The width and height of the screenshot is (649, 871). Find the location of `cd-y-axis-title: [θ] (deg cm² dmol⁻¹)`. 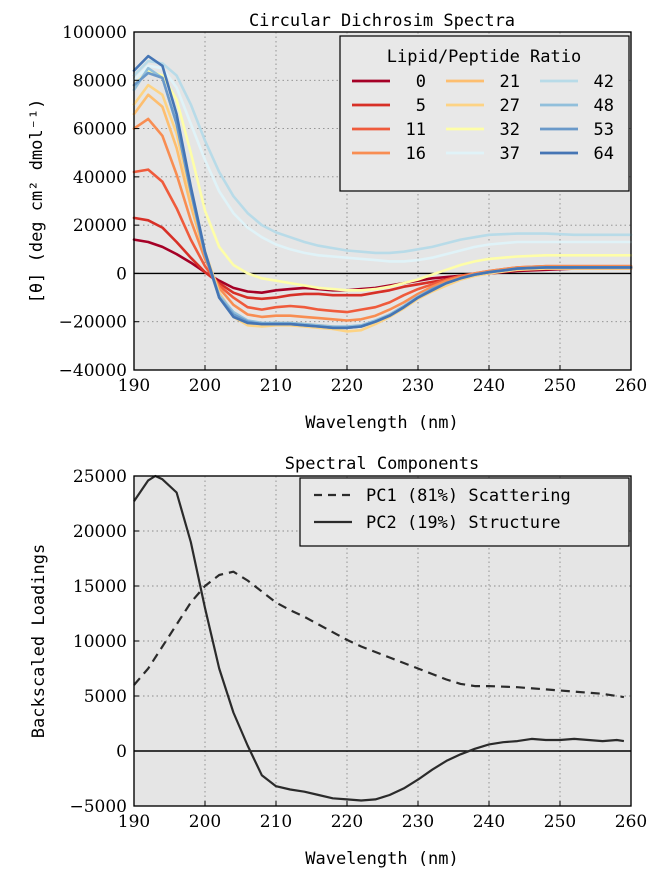

cd-y-axis-title: [θ] (deg cm² dmol⁻¹) is located at coordinates (37, 201).